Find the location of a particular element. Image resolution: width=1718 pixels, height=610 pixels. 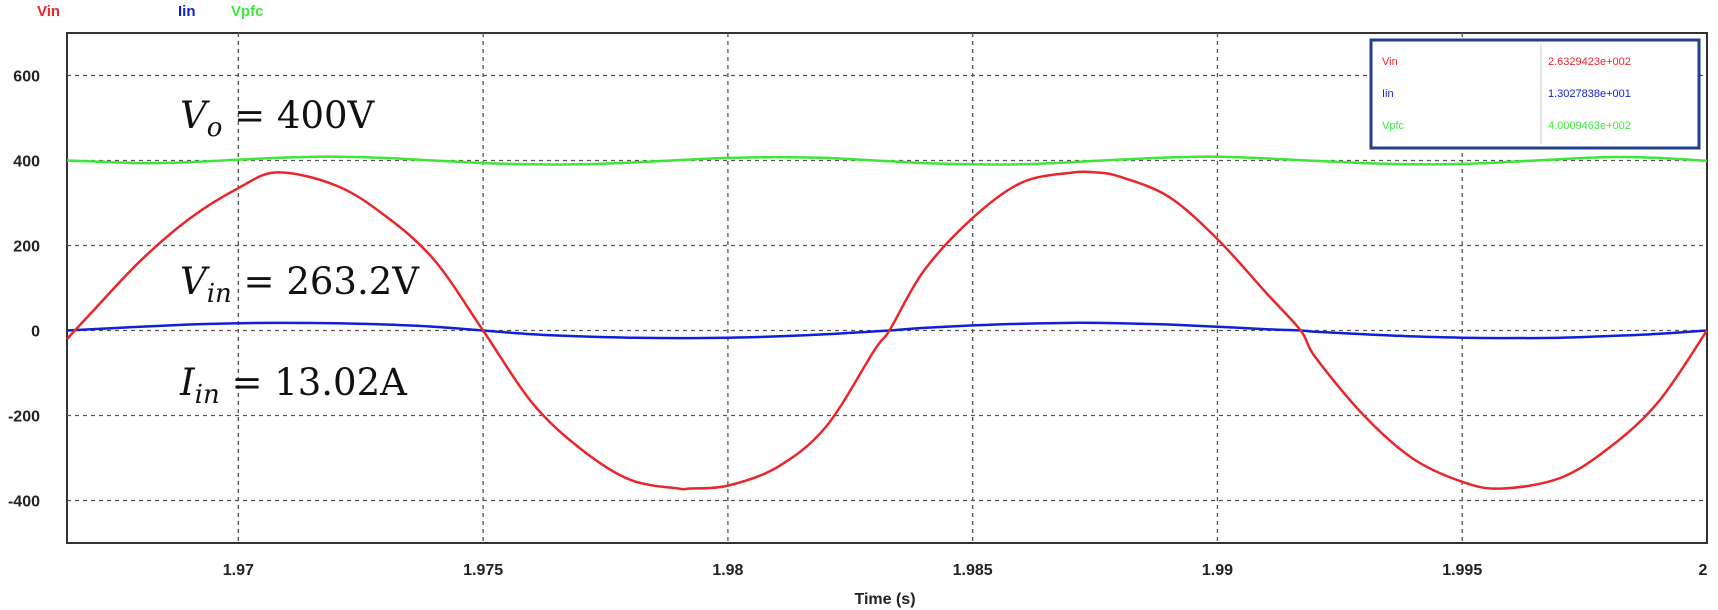

annotation-vo-symbol: V is located at coordinates (195, 115).